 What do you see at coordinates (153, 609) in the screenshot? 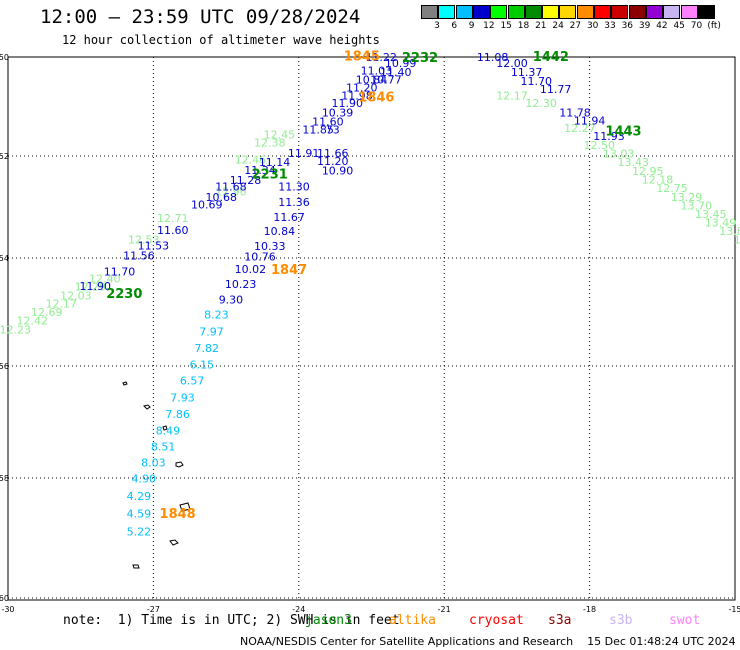
I see `lon-tick-label: -27` at bounding box center [153, 609].